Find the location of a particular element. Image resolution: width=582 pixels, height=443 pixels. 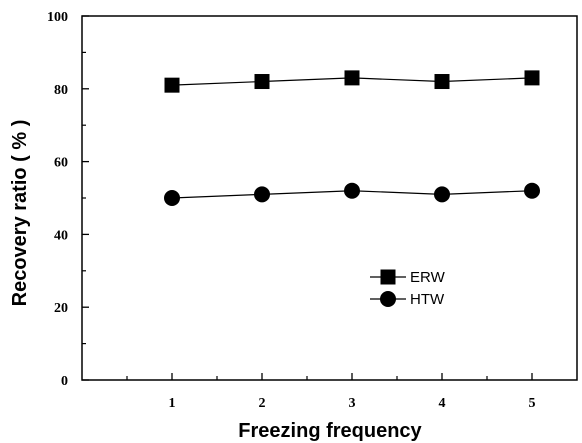

x-tick-label: 1 is located at coordinates (172, 403).